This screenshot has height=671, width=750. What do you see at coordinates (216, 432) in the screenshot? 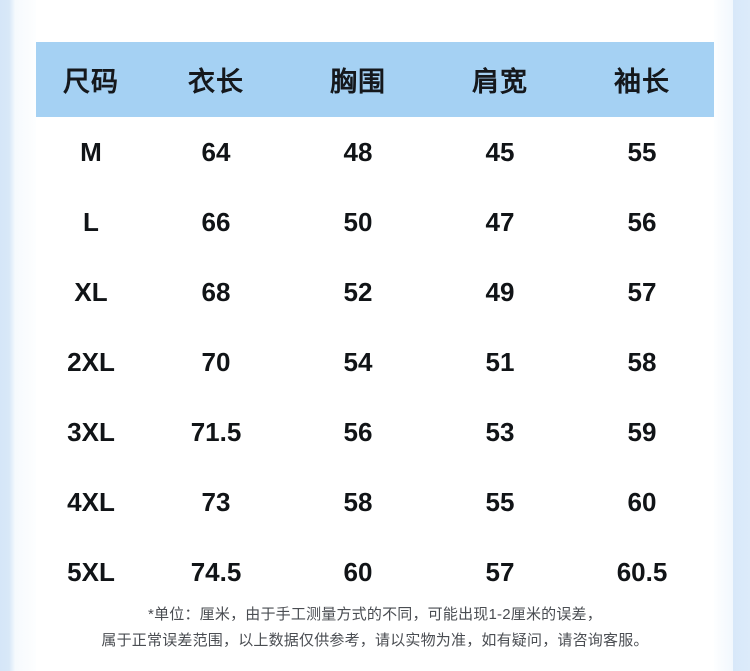
I see `cell-length: 71.5` at bounding box center [216, 432].